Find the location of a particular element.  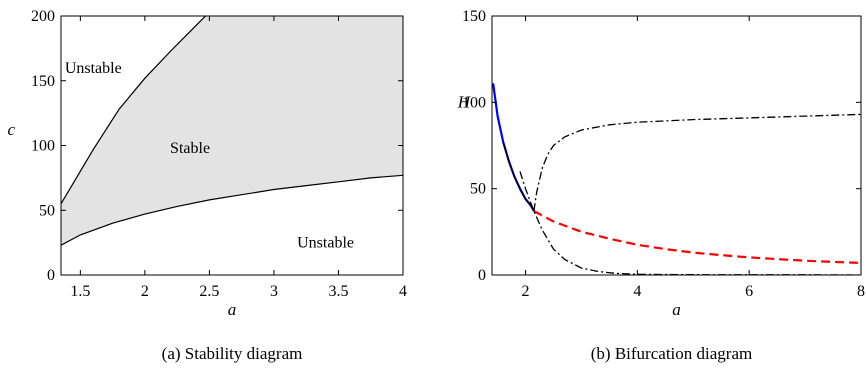

x-tick-label: 3.5 is located at coordinates (338, 291).